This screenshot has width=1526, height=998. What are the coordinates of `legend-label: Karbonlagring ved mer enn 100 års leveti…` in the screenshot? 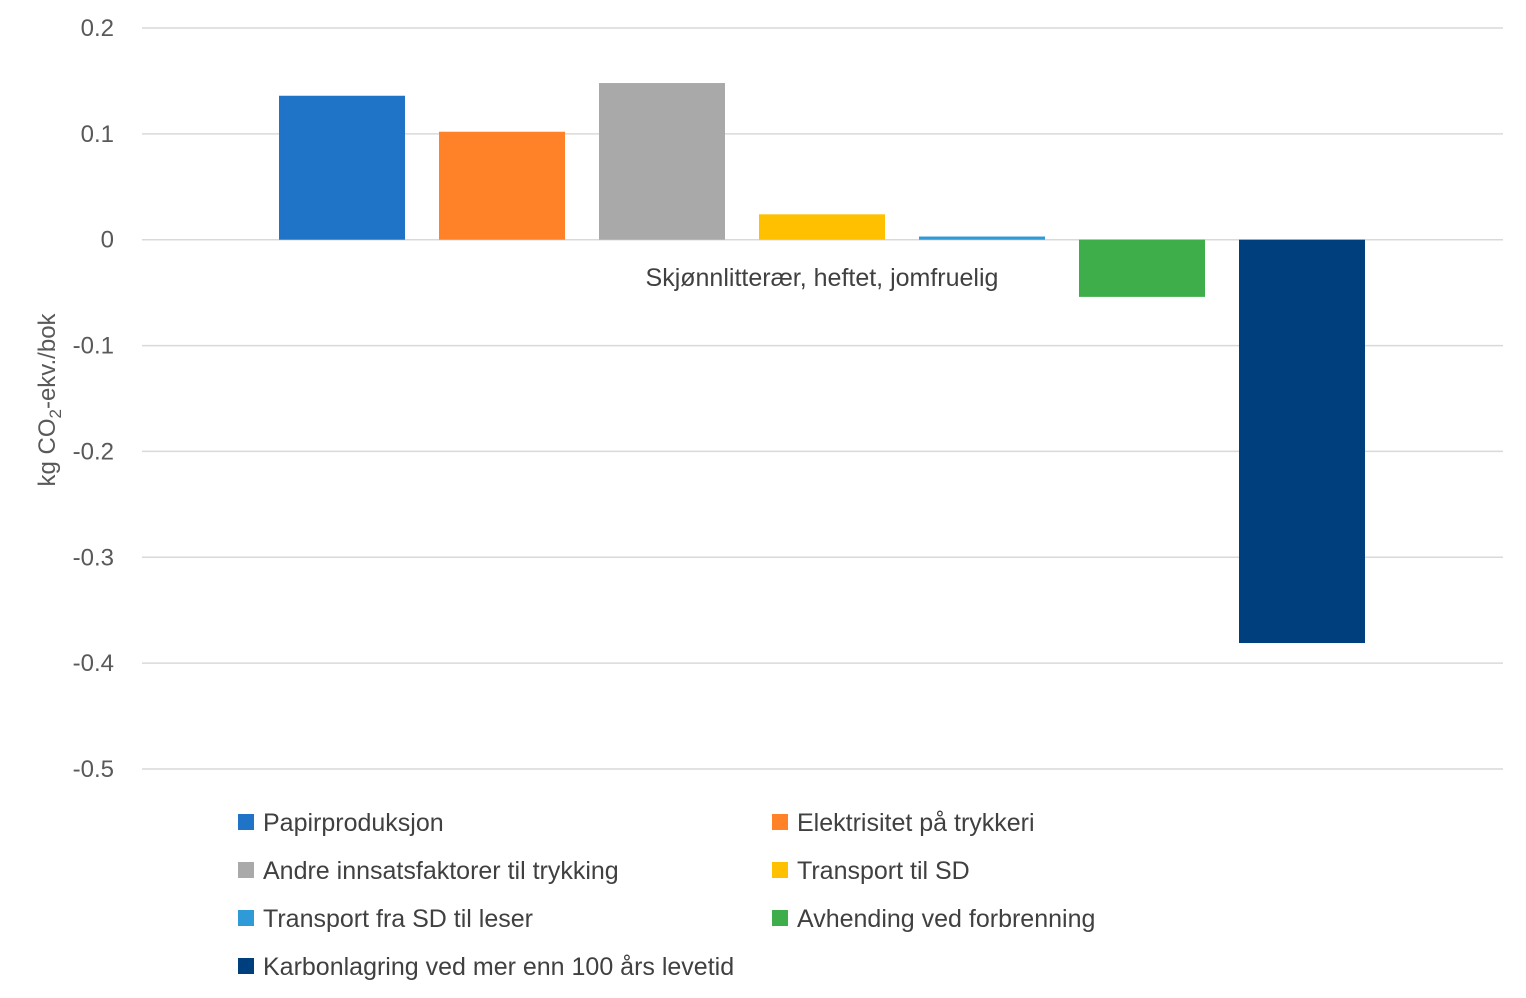 It's located at (498, 967).